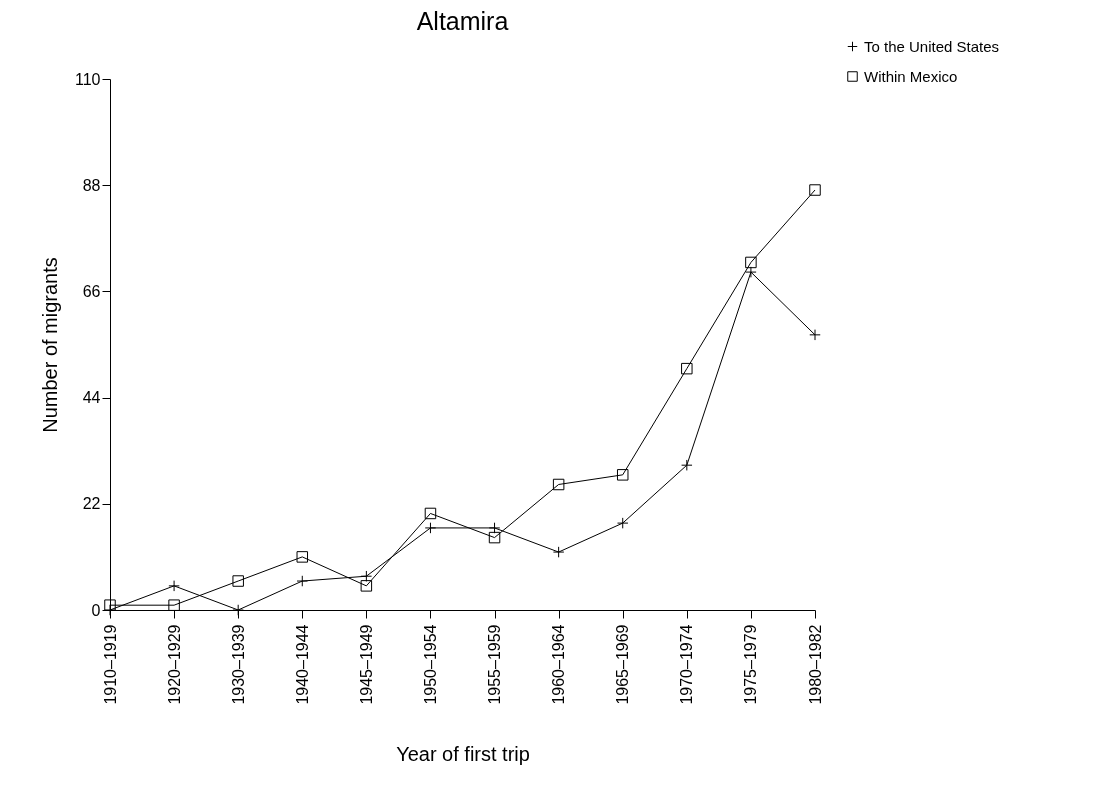 The width and height of the screenshot is (1114, 803). I want to click on x-tick-label: 1950–1954, so click(430, 664).